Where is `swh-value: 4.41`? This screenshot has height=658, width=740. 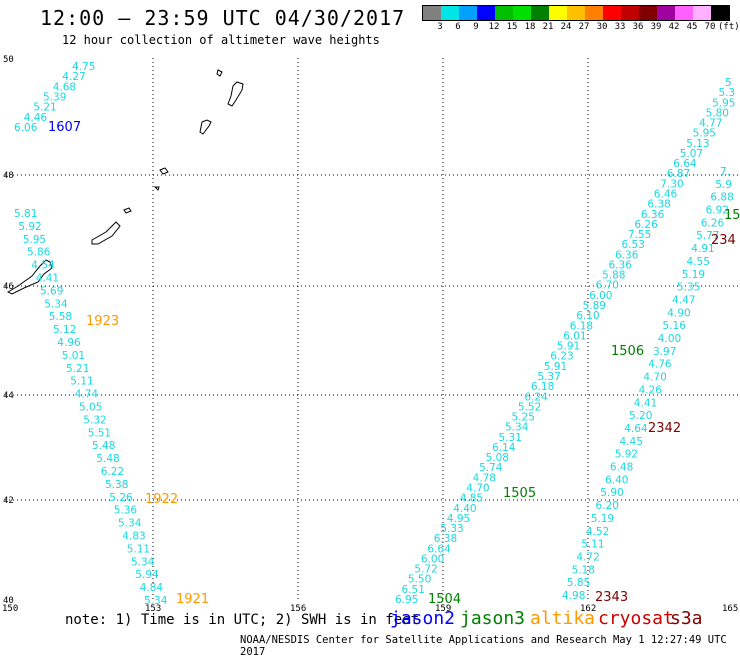
swh-value: 4.41 is located at coordinates (645, 403).